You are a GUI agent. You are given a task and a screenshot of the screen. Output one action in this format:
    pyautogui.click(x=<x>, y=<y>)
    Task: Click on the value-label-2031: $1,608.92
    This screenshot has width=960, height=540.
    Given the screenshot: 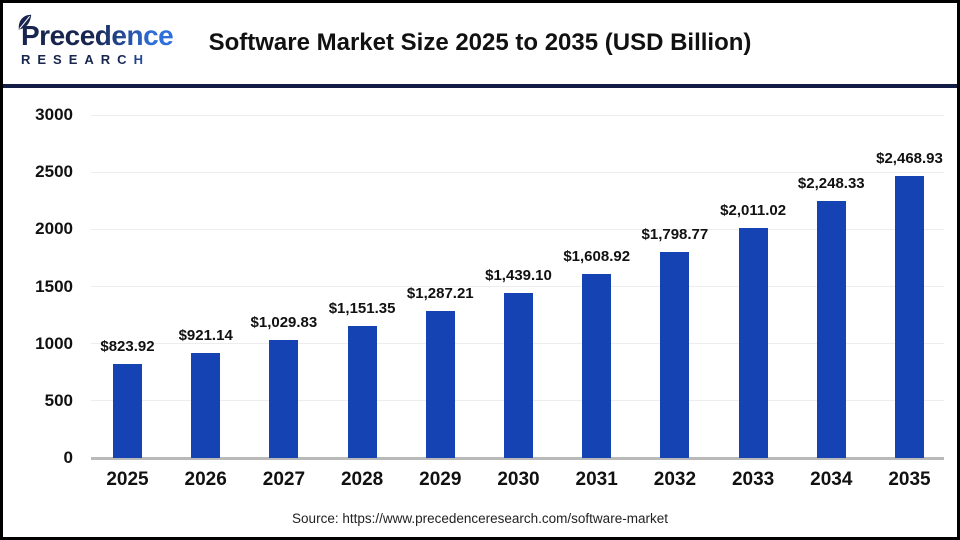 What is the action you would take?
    pyautogui.click(x=597, y=257)
    